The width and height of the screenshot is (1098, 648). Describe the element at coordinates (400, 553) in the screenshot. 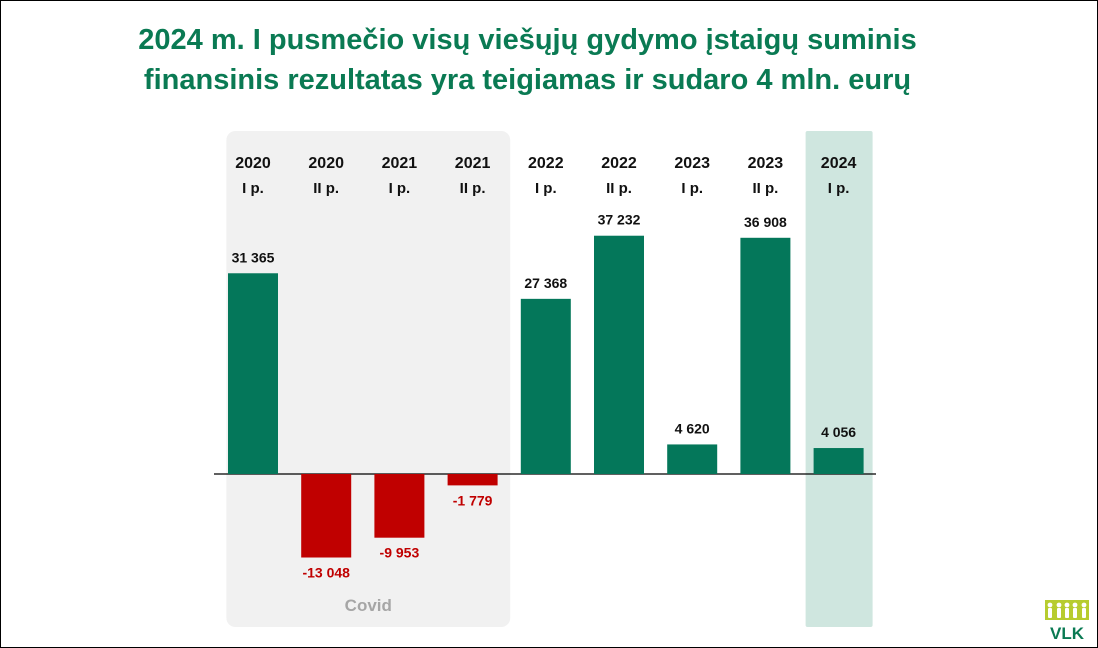

I see `data-label: -9 953` at that location.